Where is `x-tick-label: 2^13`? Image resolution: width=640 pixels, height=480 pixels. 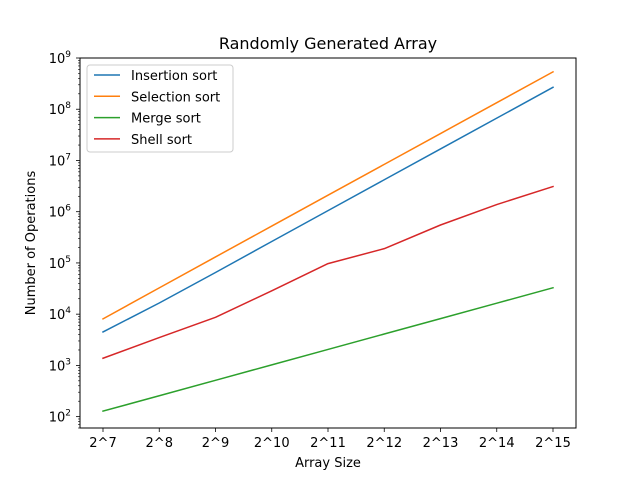
x-tick-label: 2^13 is located at coordinates (441, 443).